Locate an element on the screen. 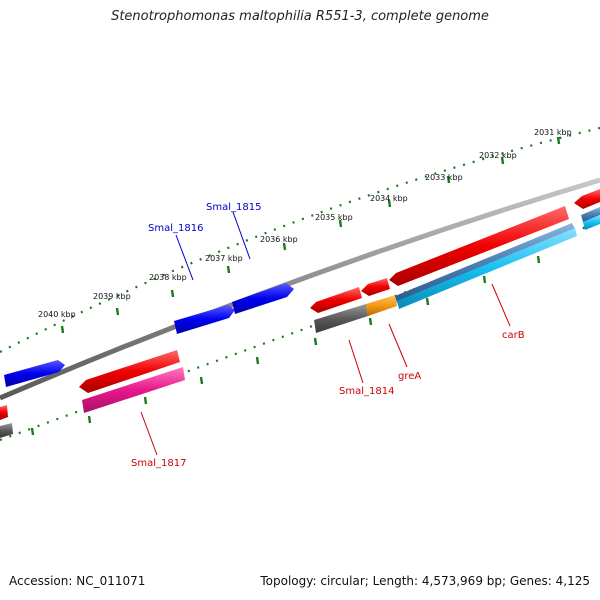 The width and height of the screenshot is (600, 600). gene-label-smal-1815: Smal_1815 is located at coordinates (233, 207).